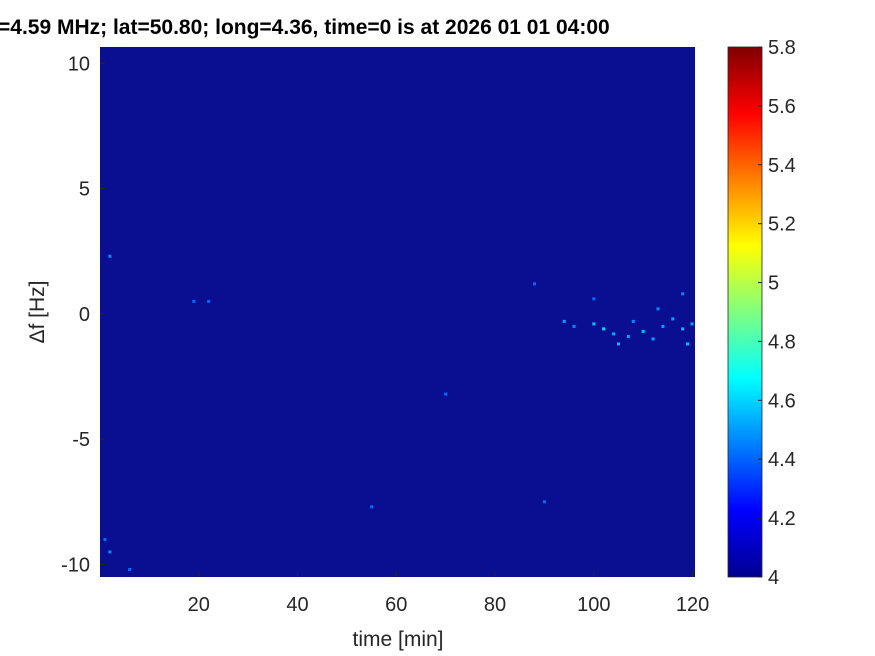  What do you see at coordinates (81, 440) in the screenshot?
I see `y-tick-label: -5` at bounding box center [81, 440].